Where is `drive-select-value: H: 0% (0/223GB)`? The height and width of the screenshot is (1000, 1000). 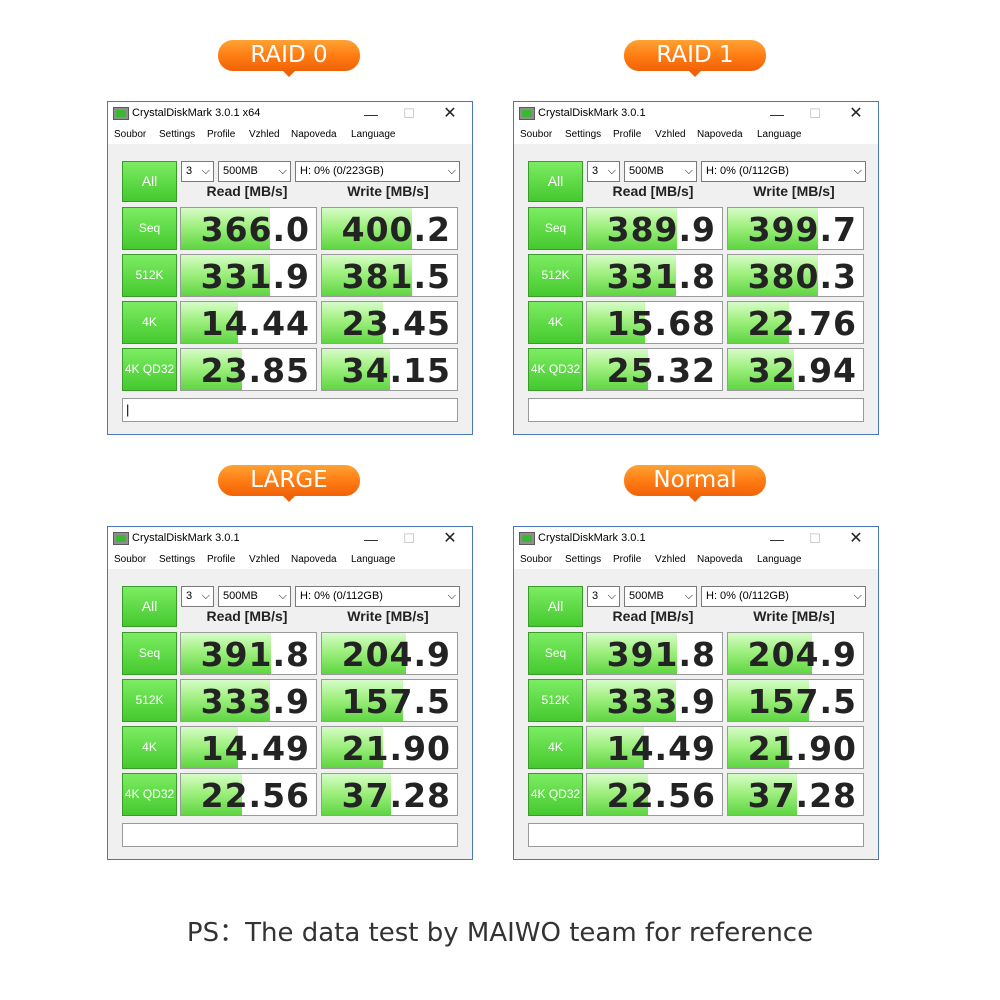 drive-select-value: H: 0% (0/223GB) is located at coordinates (342, 171).